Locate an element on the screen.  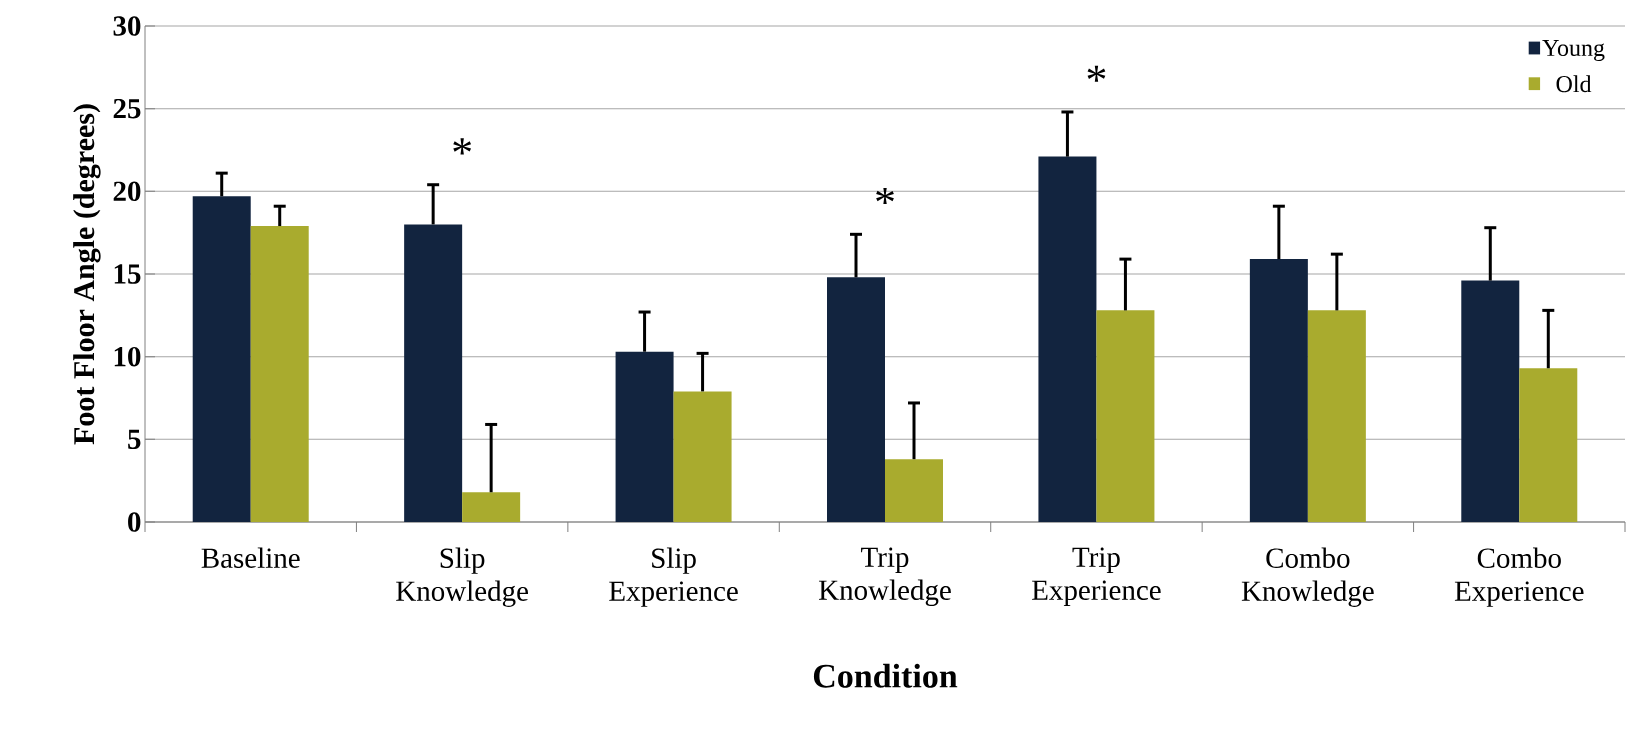
x-tick-label: Combo Experience is located at coordinates (1519, 577).